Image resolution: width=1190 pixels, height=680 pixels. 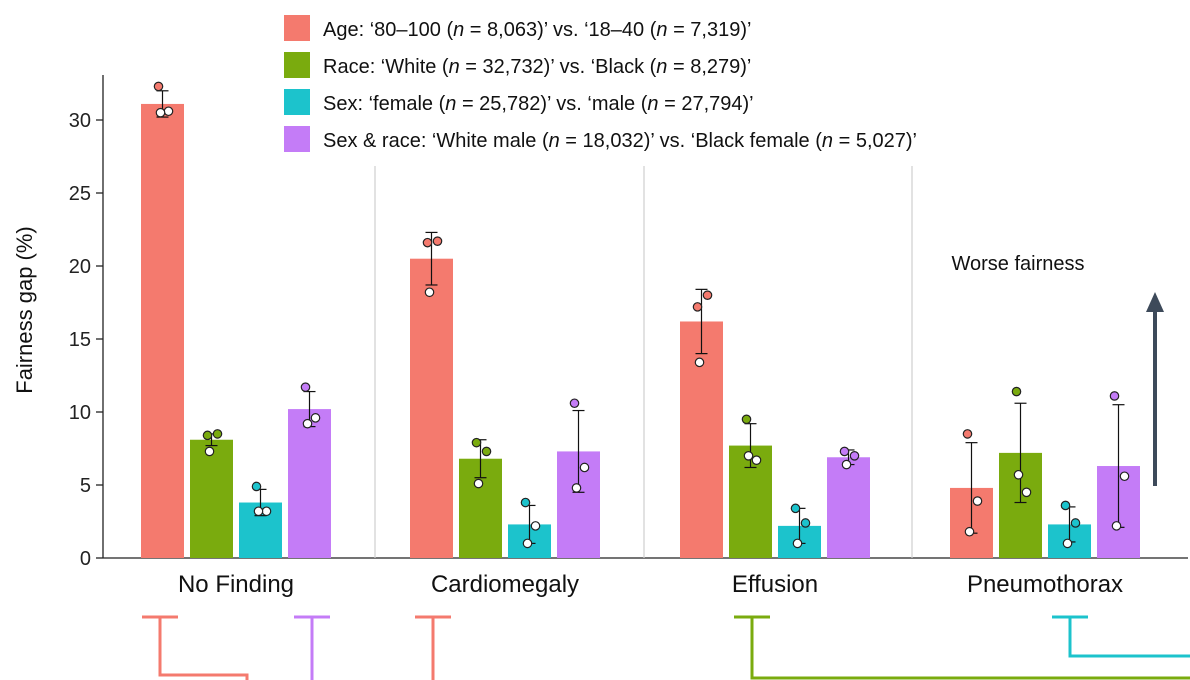 What do you see at coordinates (80, 194) in the screenshot?
I see `y-tick-label: 25` at bounding box center [80, 194].